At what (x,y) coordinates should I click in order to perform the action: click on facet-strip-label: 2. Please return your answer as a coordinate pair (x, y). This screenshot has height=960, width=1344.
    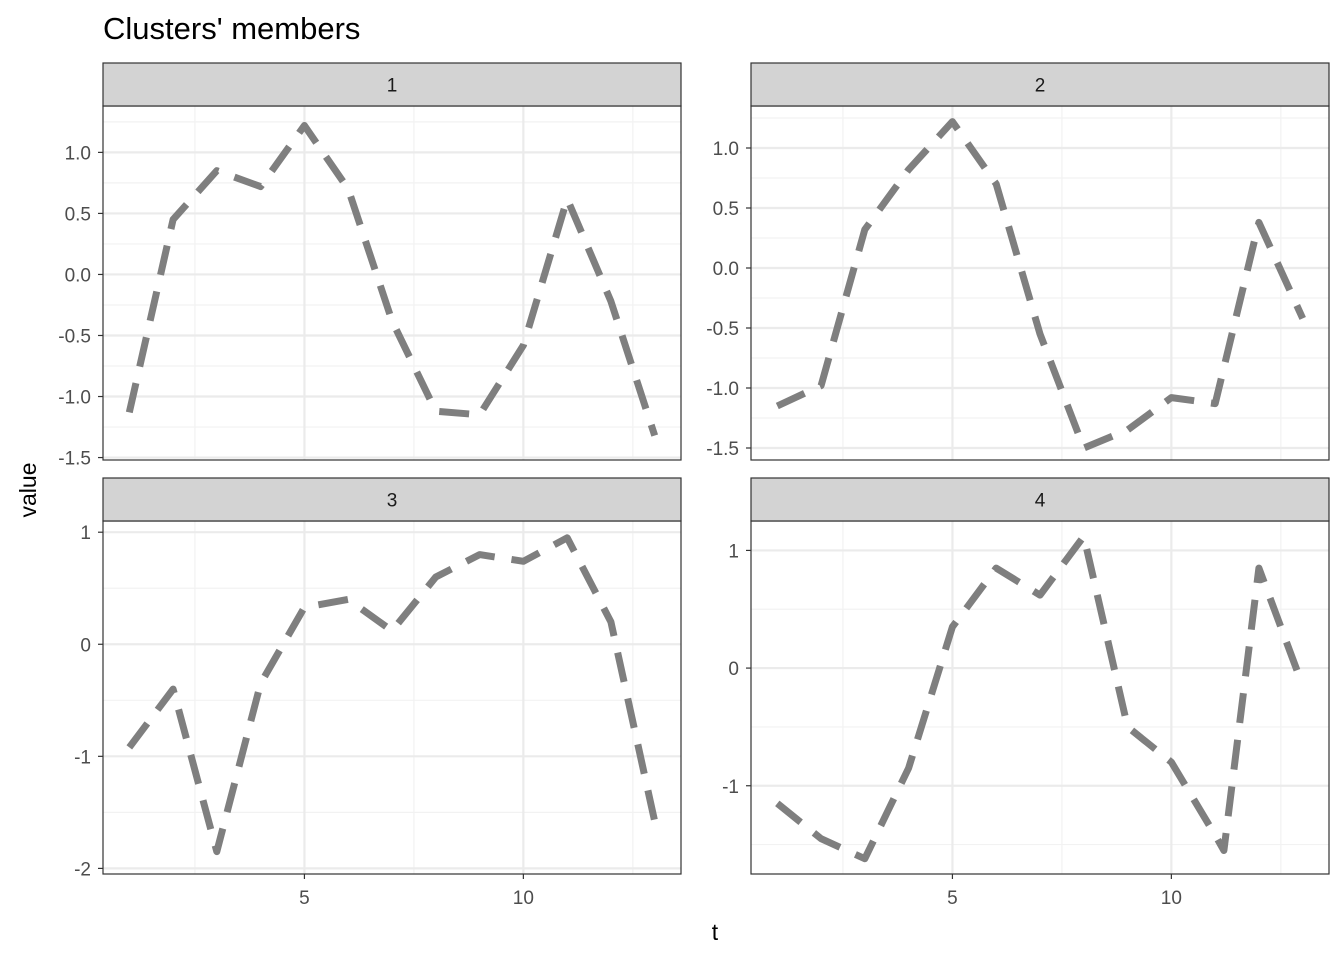
    Looking at the image, I should click on (1040, 86).